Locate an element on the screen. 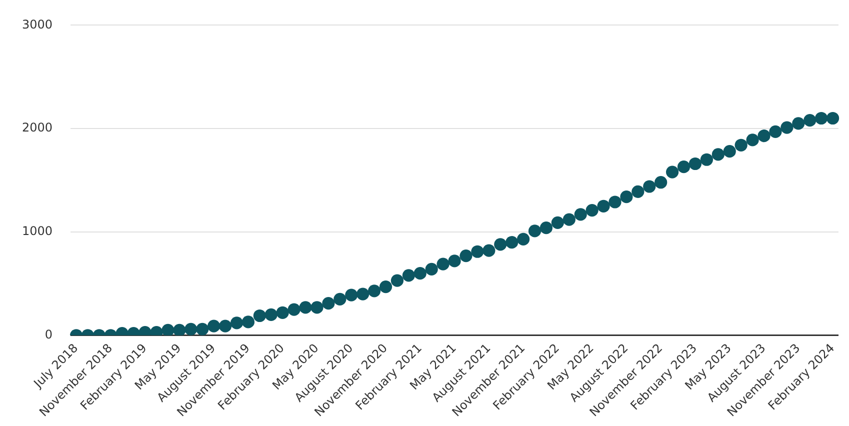 The image size is (849, 426). y-tick-label: 0 is located at coordinates (48, 335).